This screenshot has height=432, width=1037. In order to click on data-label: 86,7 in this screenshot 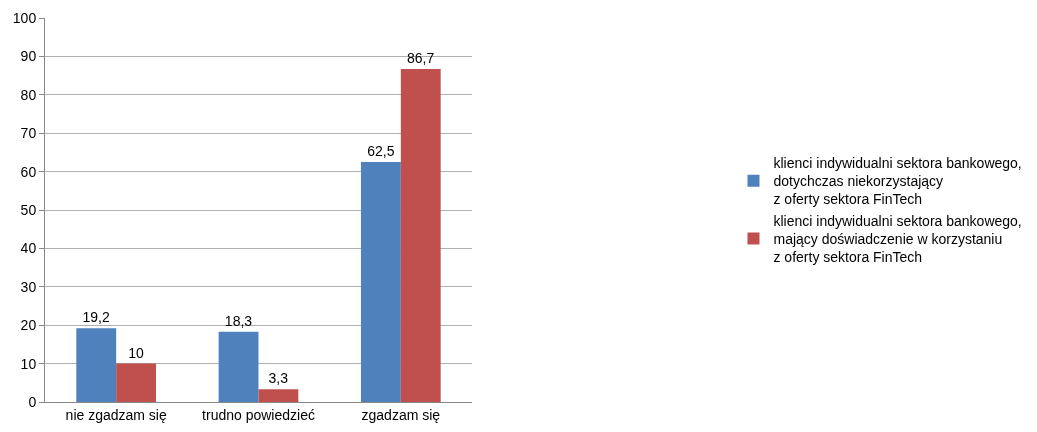, I will do `click(421, 58)`.